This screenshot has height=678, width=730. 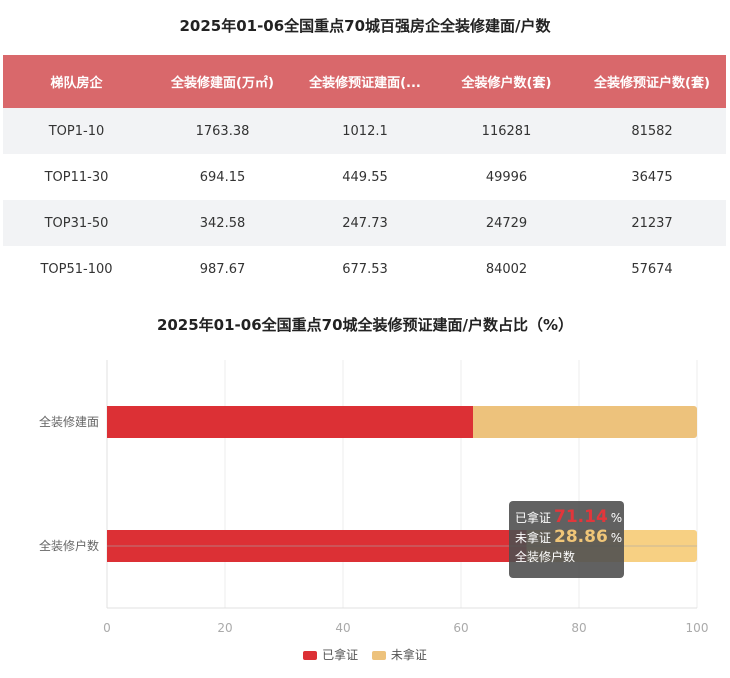 I want to click on x-tick-label: 60, so click(x=460, y=628).